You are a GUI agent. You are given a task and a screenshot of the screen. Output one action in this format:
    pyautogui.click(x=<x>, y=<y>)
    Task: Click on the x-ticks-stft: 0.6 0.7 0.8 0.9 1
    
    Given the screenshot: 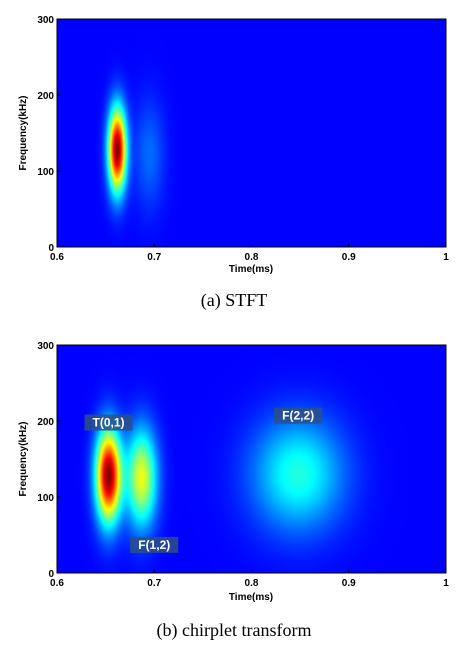 What is the action you would take?
    pyautogui.click(x=249, y=253)
    